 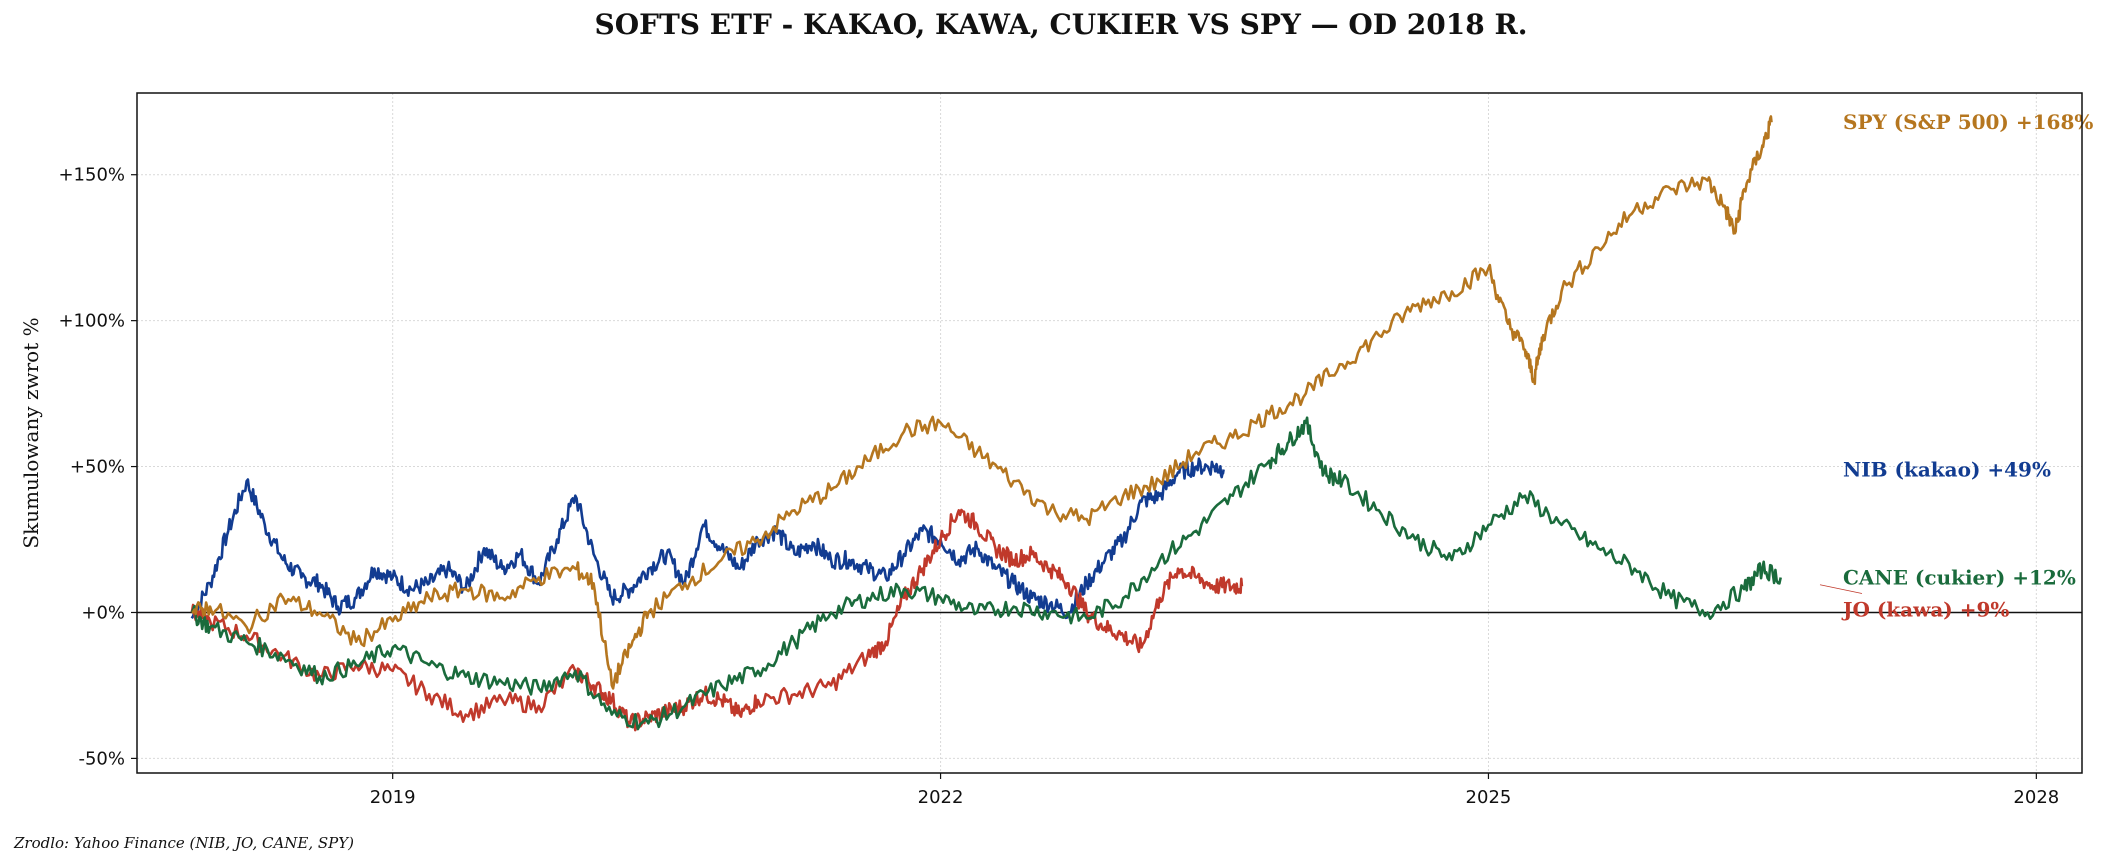 What do you see at coordinates (393, 797) in the screenshot?
I see `x-tick-label: 2019` at bounding box center [393, 797].